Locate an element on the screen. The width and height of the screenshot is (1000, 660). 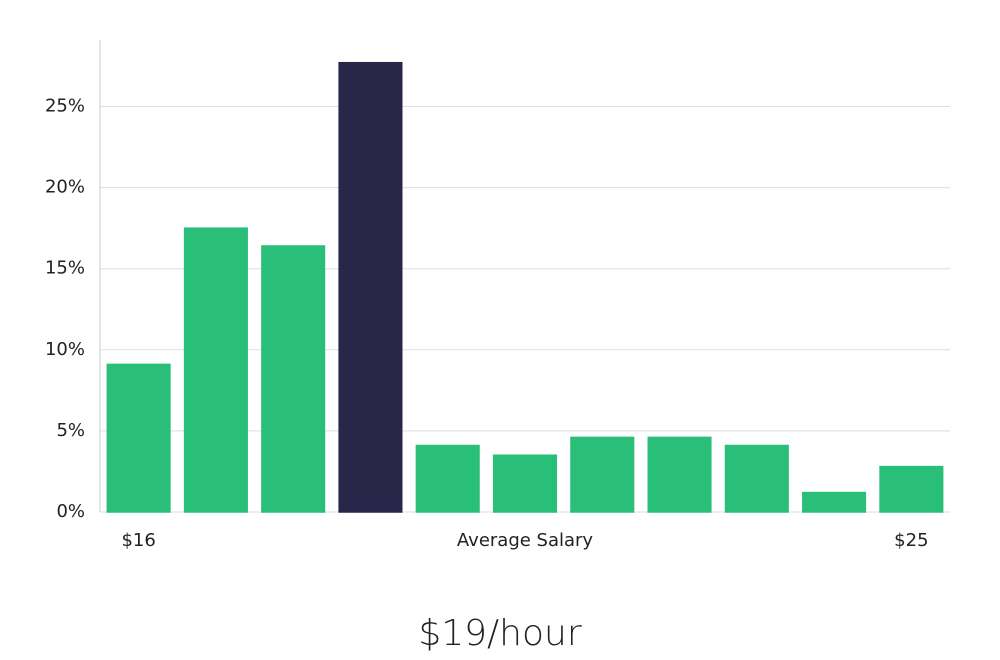
salary-subtitle: $19/hour is located at coordinates (500, 633).